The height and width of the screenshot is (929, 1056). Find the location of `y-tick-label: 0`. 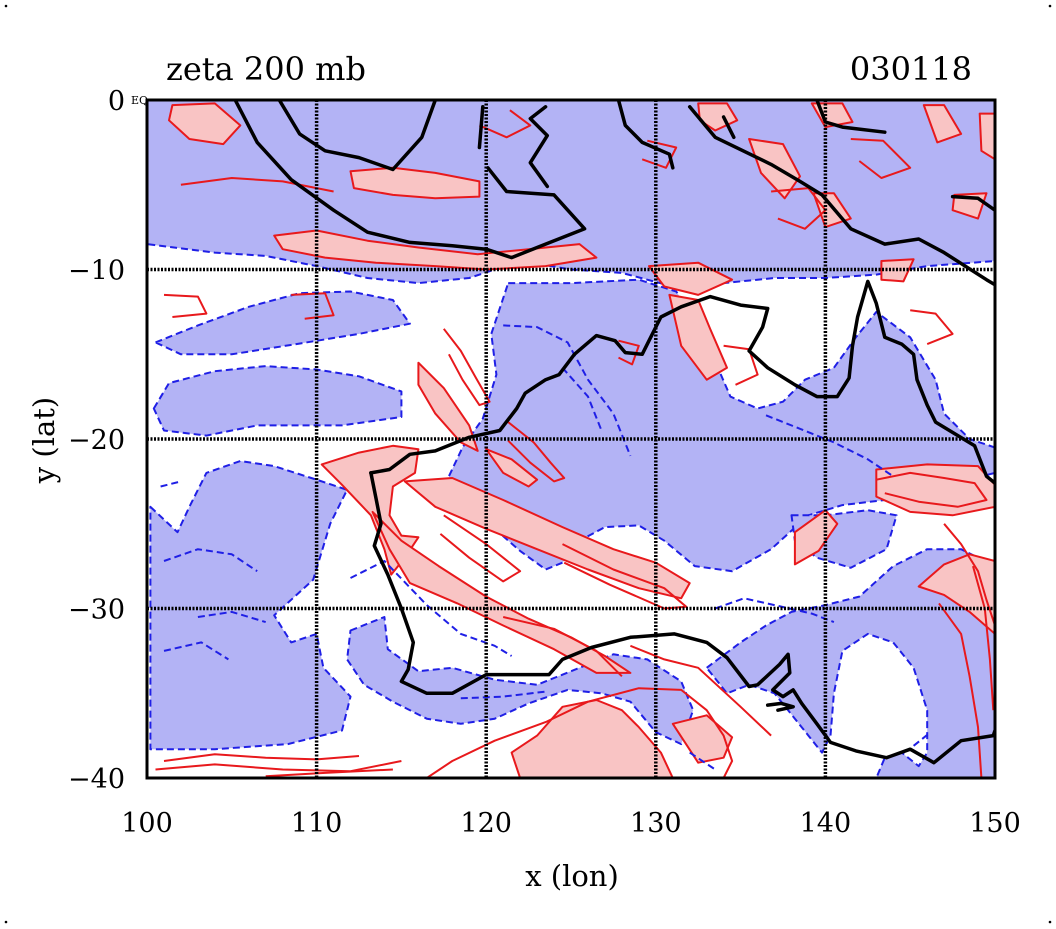

y-tick-label: 0 is located at coordinates (116, 101).